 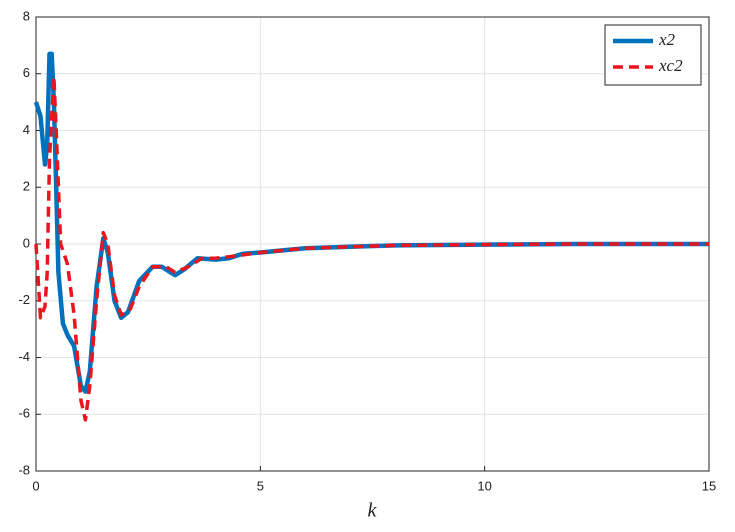 I want to click on y-tick-label: 4, so click(x=26, y=129).